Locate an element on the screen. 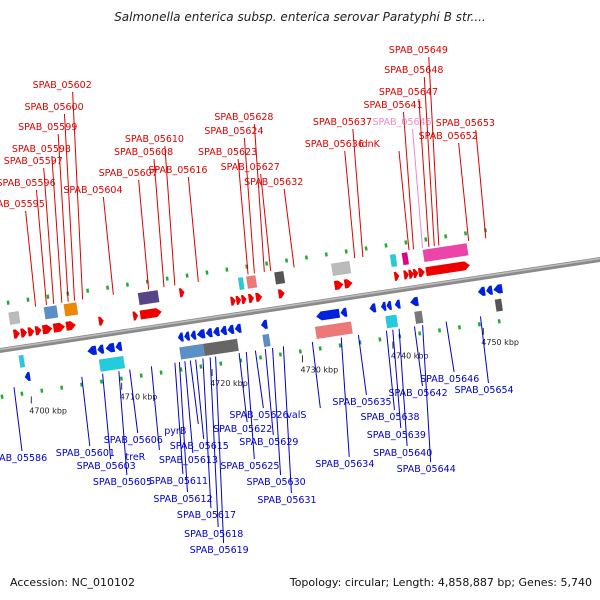  bottom-gene-label: SPAB_05630 is located at coordinates (276, 482).